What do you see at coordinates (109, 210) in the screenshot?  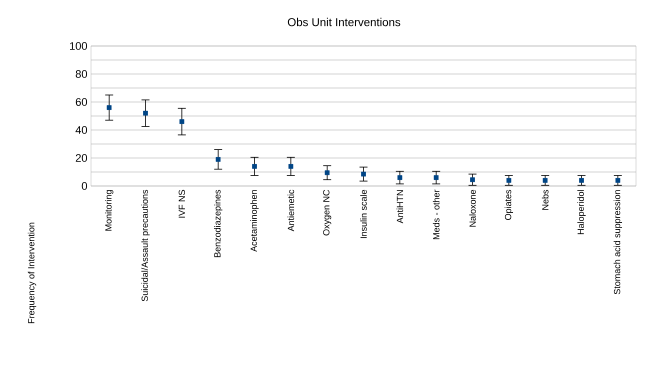 I see `x-tick-label: Monitoring` at bounding box center [109, 210].